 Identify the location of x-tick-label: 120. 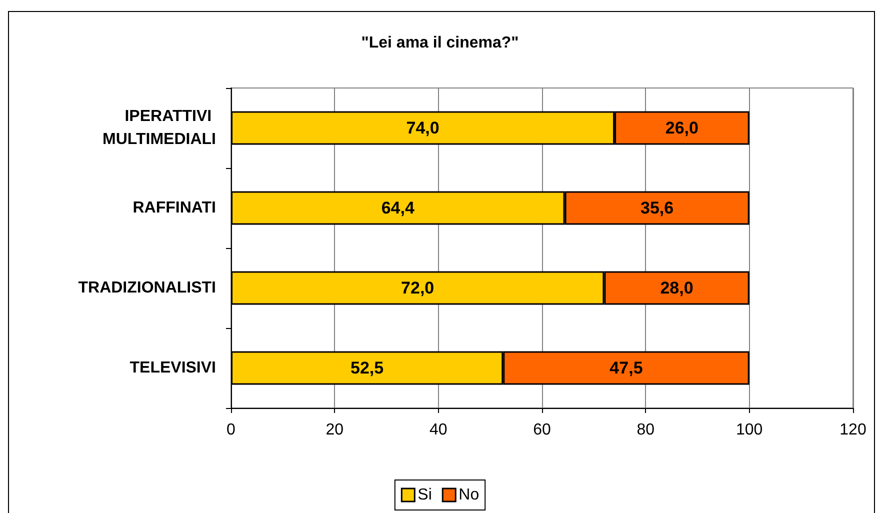
(853, 430).